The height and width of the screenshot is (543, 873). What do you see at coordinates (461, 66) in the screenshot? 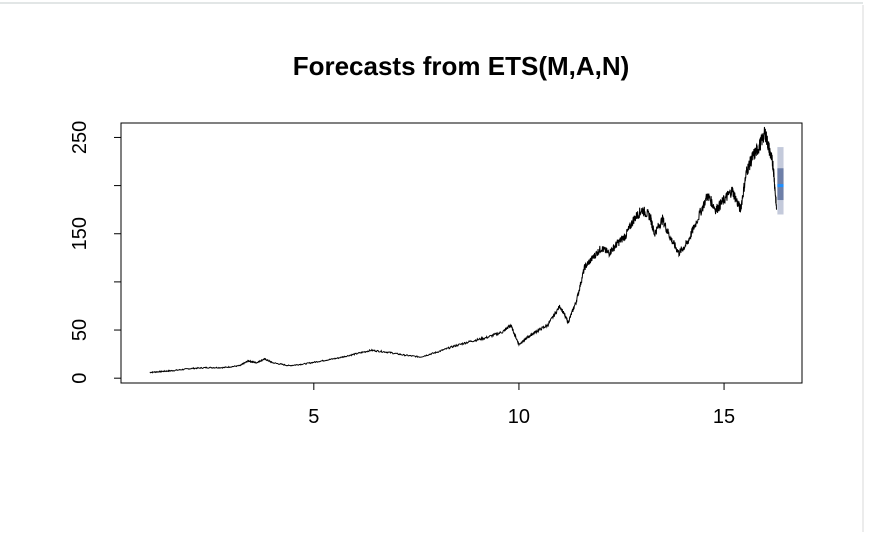
I see `chart-title: Forecasts from ETS(M,A,N)` at bounding box center [461, 66].